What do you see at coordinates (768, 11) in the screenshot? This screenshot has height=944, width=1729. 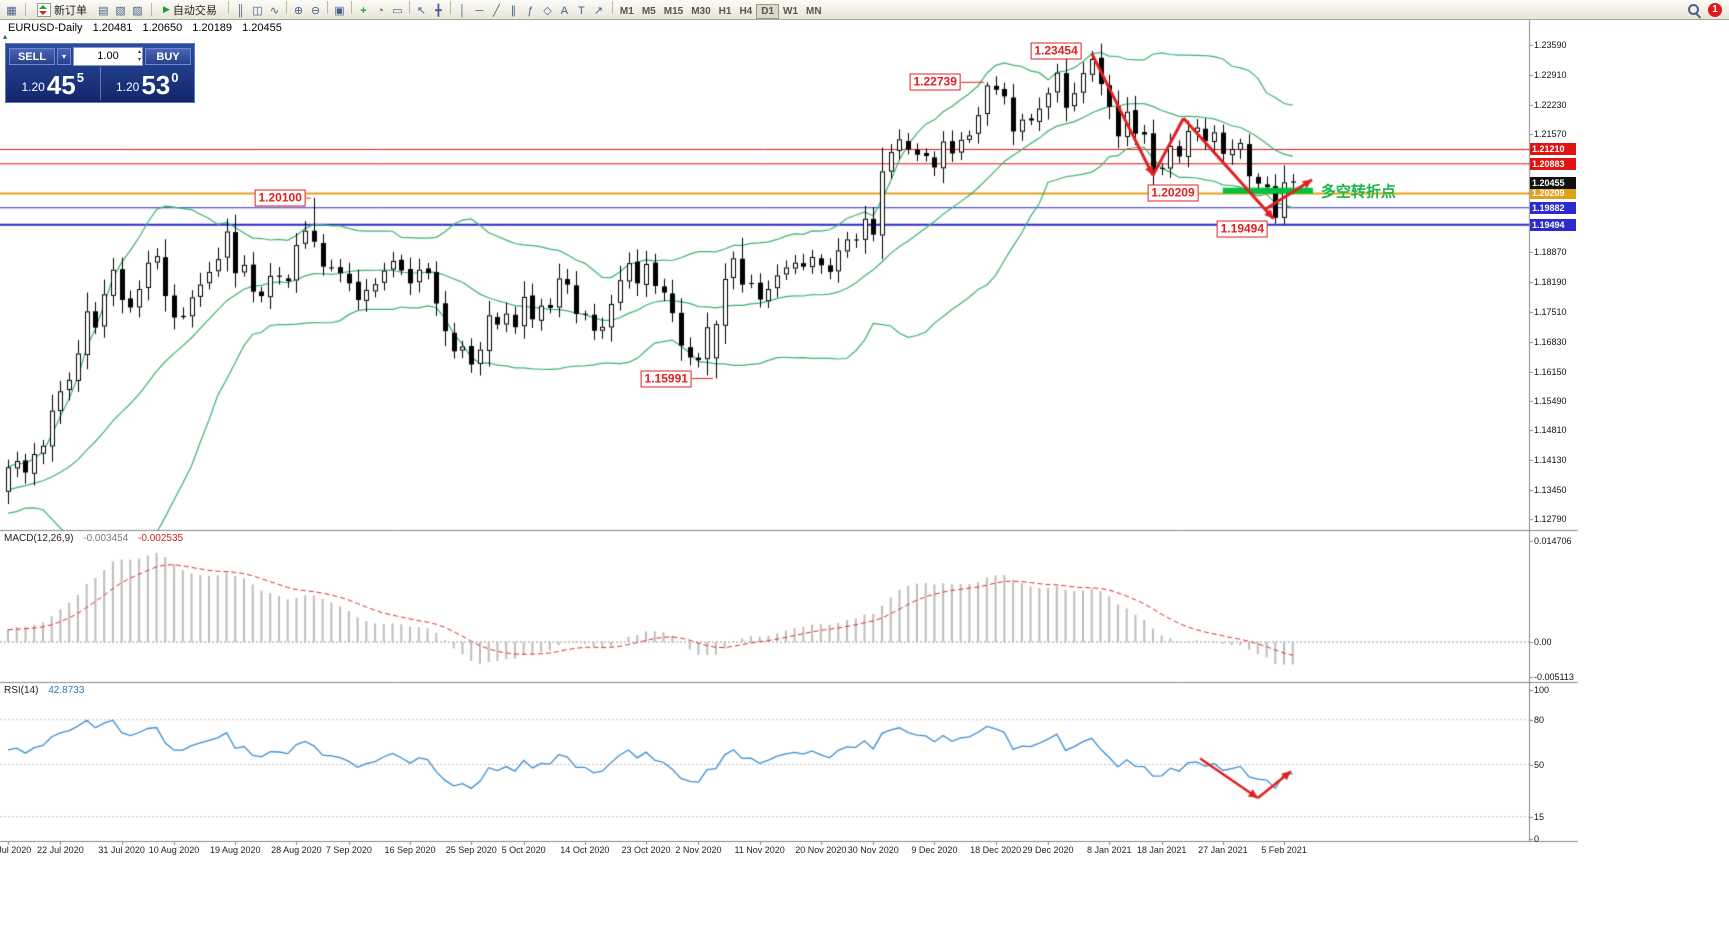 I see `timeframe-button-D1: D1` at bounding box center [768, 11].